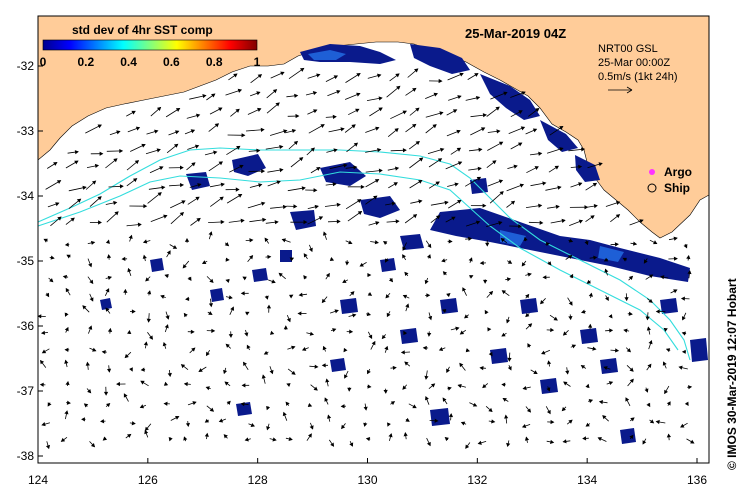 The width and height of the screenshot is (749, 496). What do you see at coordinates (148, 480) in the screenshot?
I see `x-tick-label: 126` at bounding box center [148, 480].